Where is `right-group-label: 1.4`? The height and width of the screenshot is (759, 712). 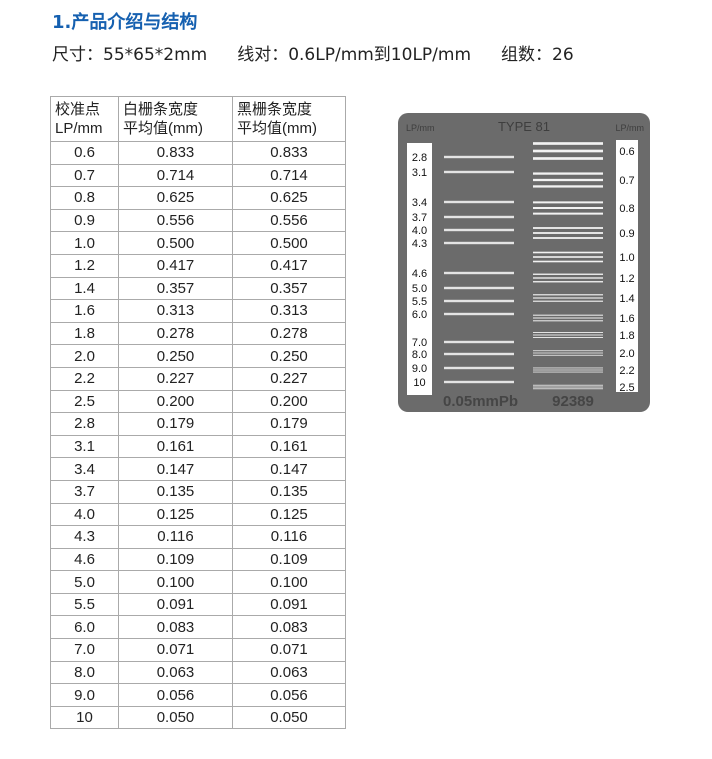 right-group-label: 1.4 is located at coordinates (626, 299).